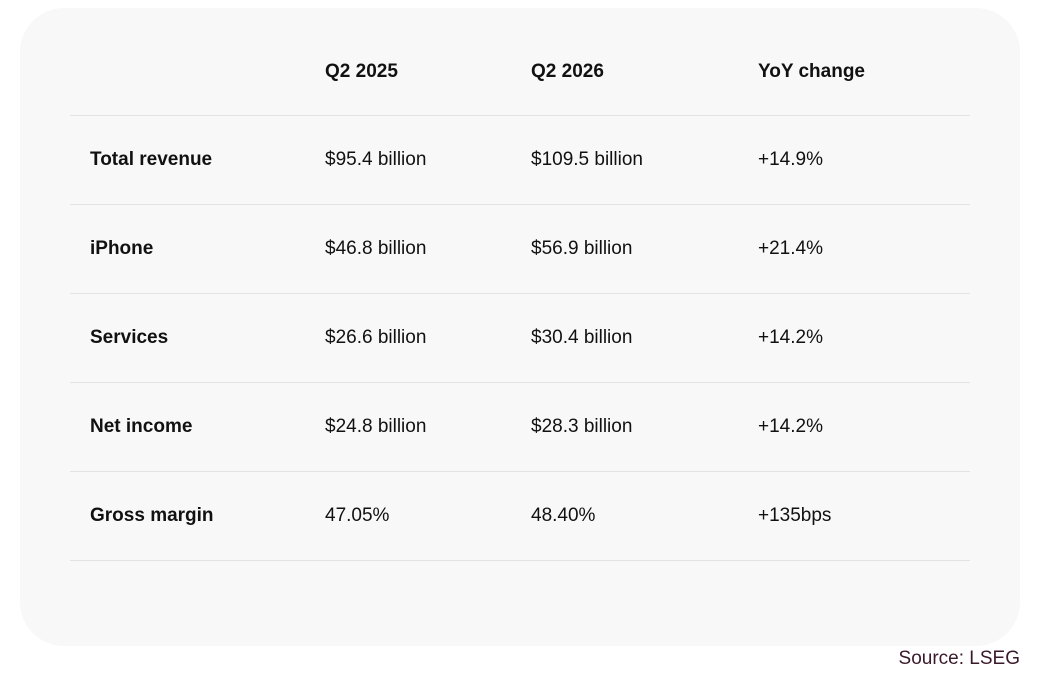 The width and height of the screenshot is (1044, 679). Describe the element at coordinates (959, 658) in the screenshot. I see `source-note: Source: LSEG` at that location.